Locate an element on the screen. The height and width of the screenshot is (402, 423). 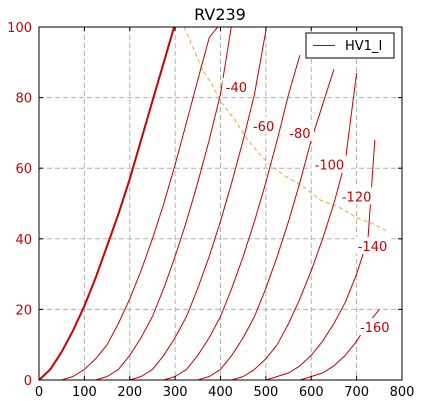
legend: HV1_I is located at coordinates (350, 45).